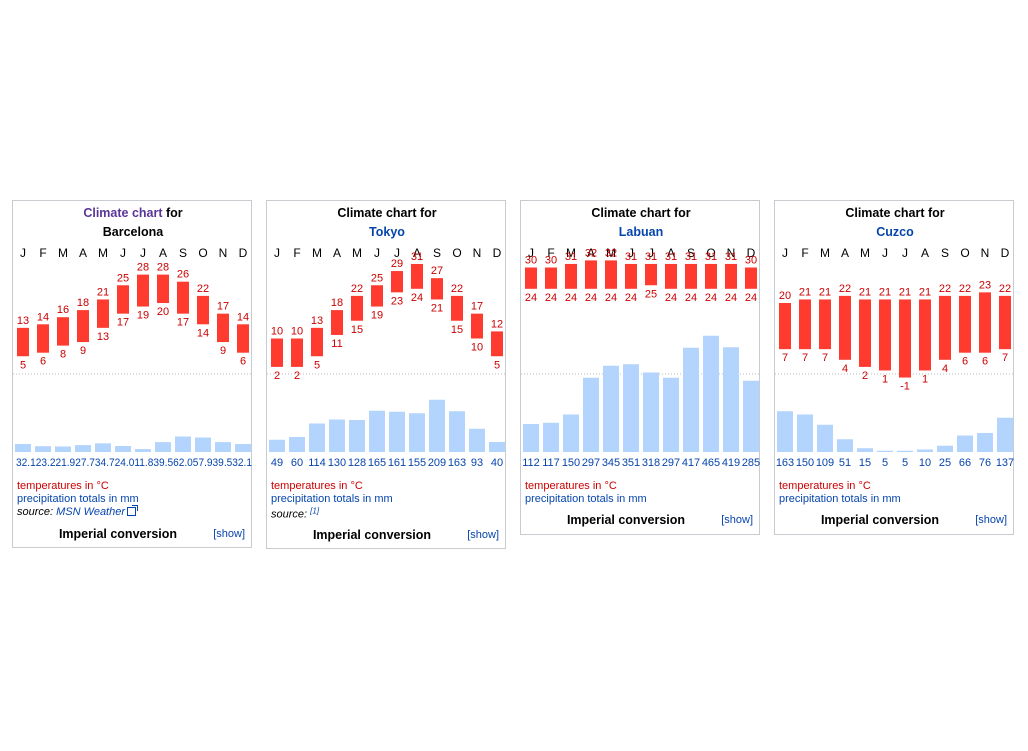 Image resolution: width=1028 pixels, height=751 pixels. What do you see at coordinates (885, 379) in the screenshot?
I see `temp-low-label: 1` at bounding box center [885, 379].